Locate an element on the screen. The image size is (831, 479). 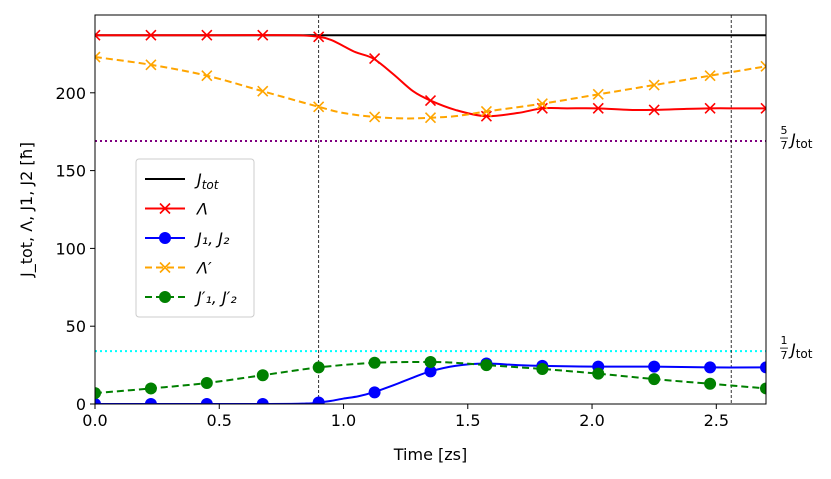
legend: Jtot Λ J₁, J₂ Λ′ J′₁, J′₂ is located at coordinates (195, 238).